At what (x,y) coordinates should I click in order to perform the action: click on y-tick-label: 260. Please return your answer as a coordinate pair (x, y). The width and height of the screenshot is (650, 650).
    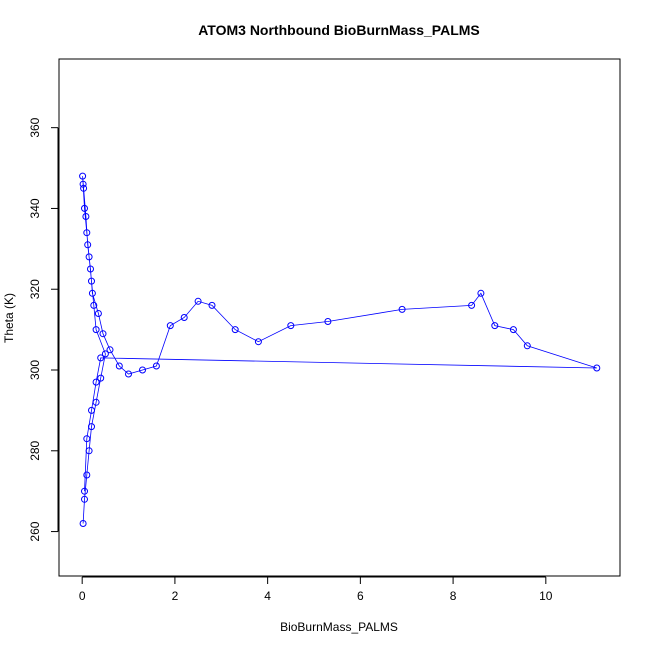
    Looking at the image, I should click on (35, 531).